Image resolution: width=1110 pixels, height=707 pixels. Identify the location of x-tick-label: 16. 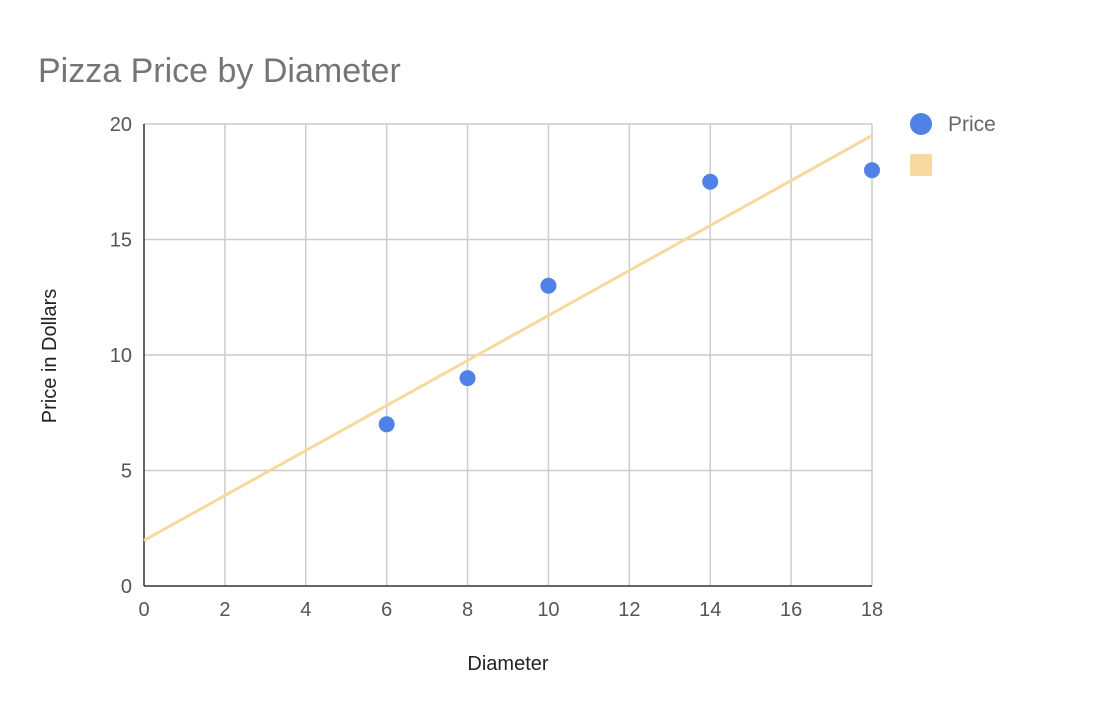
(791, 610).